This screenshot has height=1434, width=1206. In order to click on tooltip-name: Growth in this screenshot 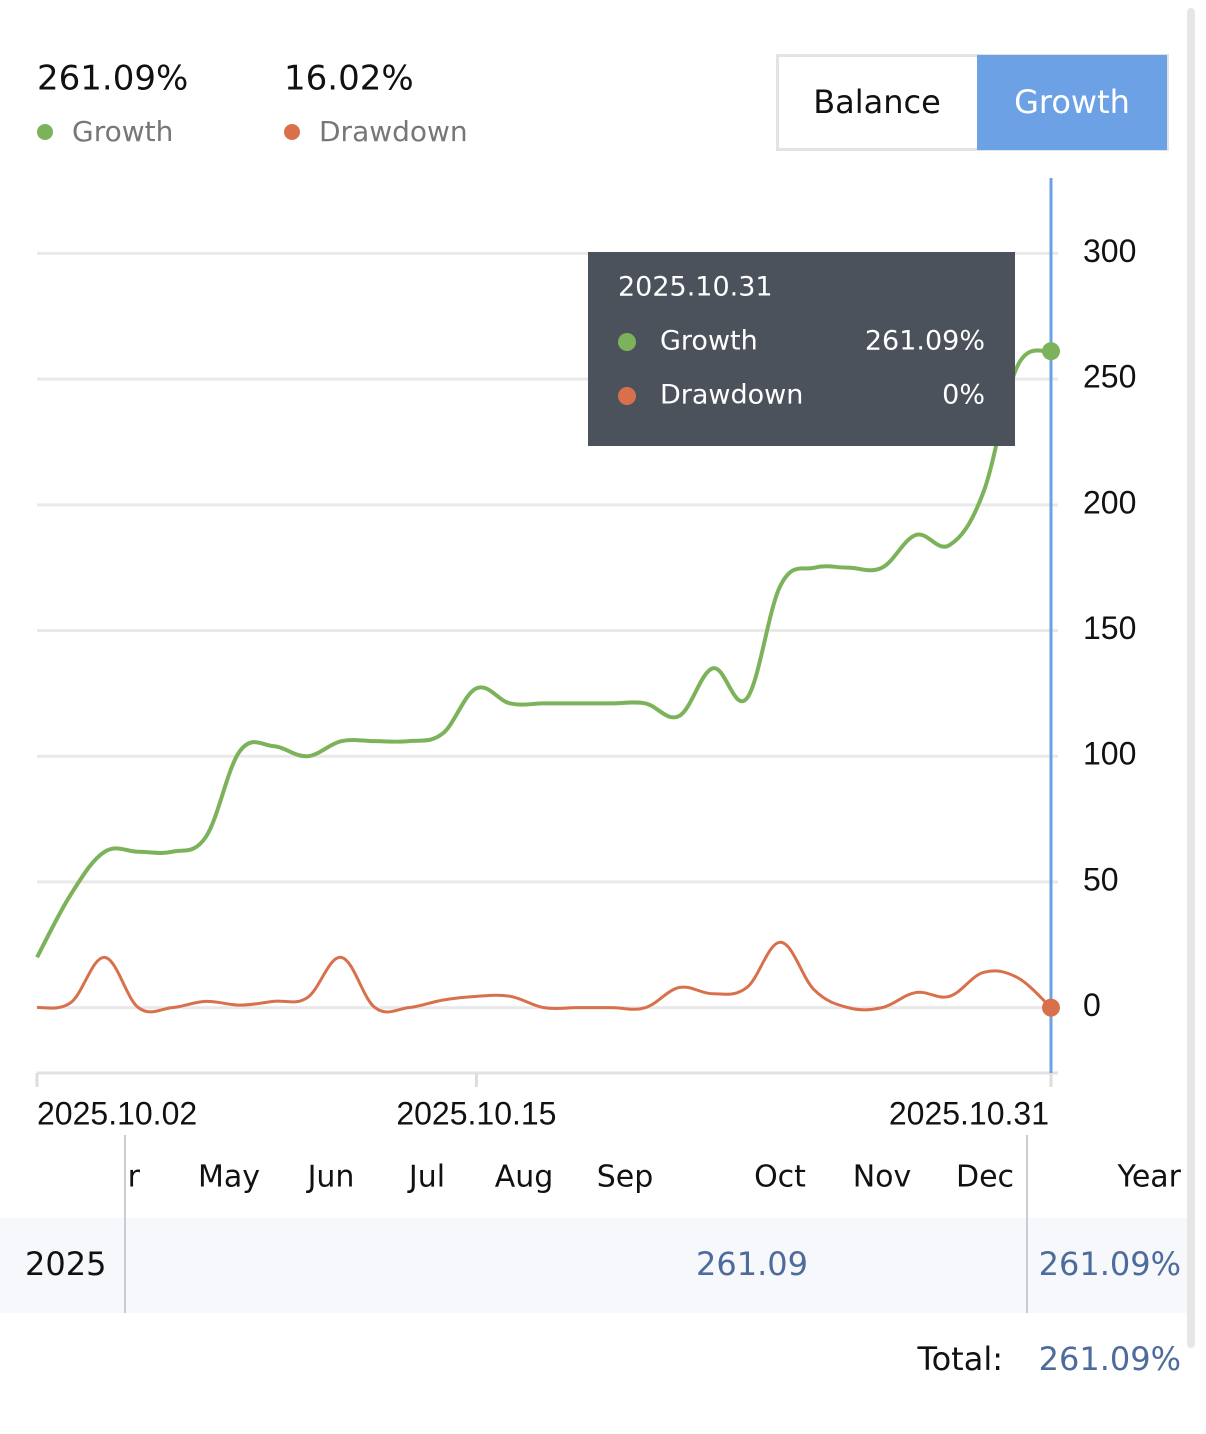, I will do `click(709, 341)`.